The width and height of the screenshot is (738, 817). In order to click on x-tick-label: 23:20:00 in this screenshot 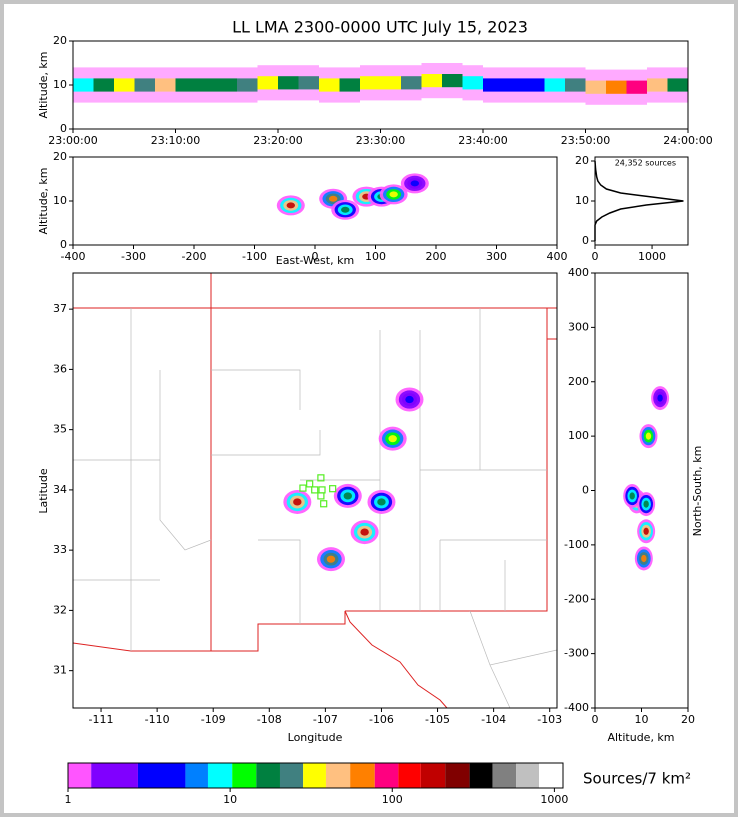, I will do `click(277, 140)`.